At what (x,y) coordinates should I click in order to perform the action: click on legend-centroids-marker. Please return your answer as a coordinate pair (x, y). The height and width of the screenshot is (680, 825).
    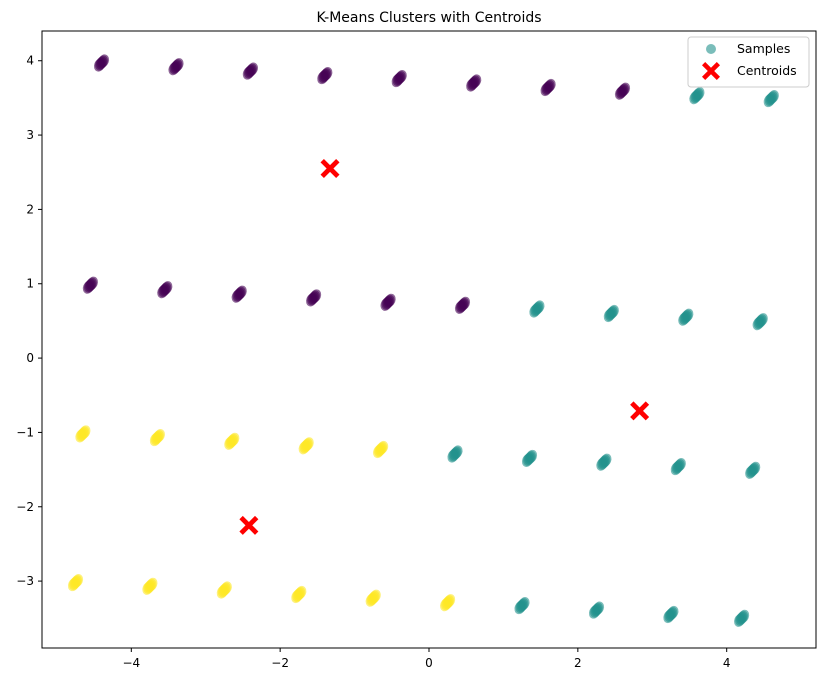
    Looking at the image, I should click on (711, 71).